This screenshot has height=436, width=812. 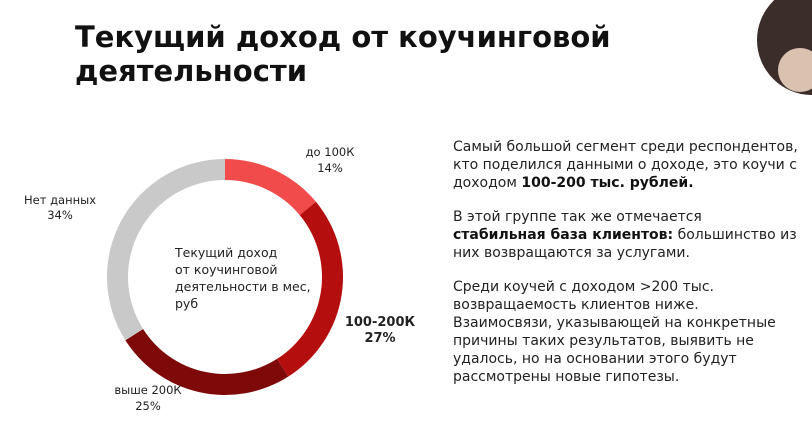 What do you see at coordinates (380, 322) in the screenshot?
I see `category-label: 100-200К` at bounding box center [380, 322].